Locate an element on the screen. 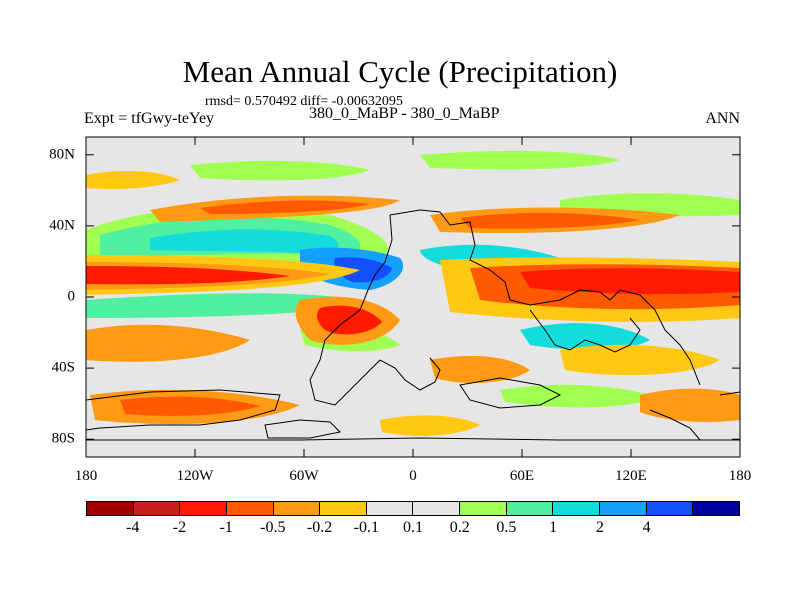 This screenshot has height=600, width=800. longitude-tick-label: 60W is located at coordinates (304, 476).